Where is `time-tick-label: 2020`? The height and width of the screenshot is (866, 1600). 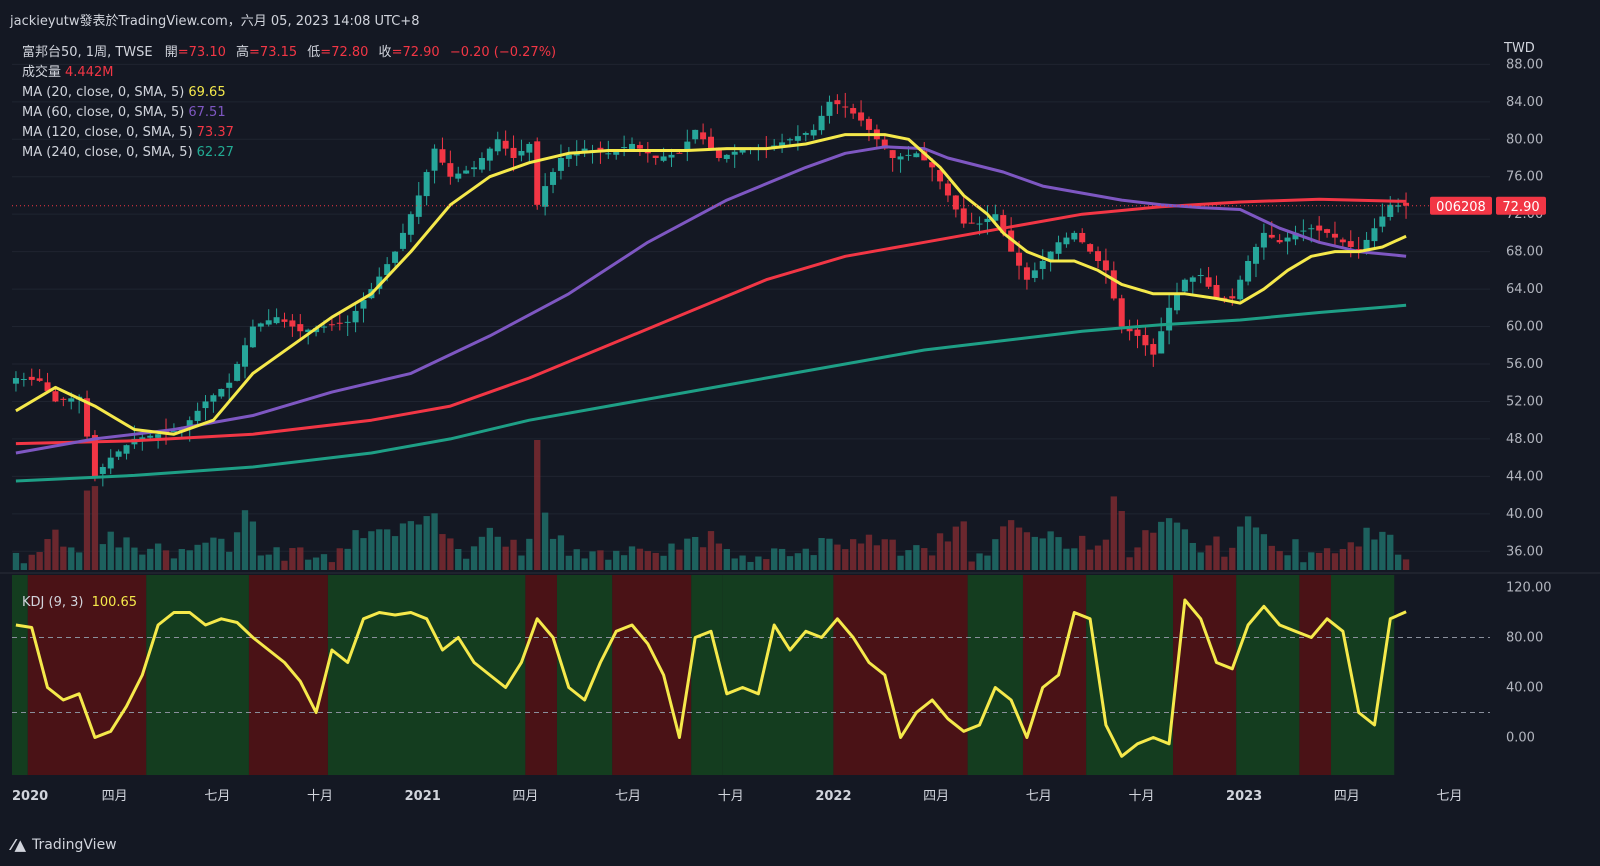 time-tick-label: 2020 is located at coordinates (30, 796).